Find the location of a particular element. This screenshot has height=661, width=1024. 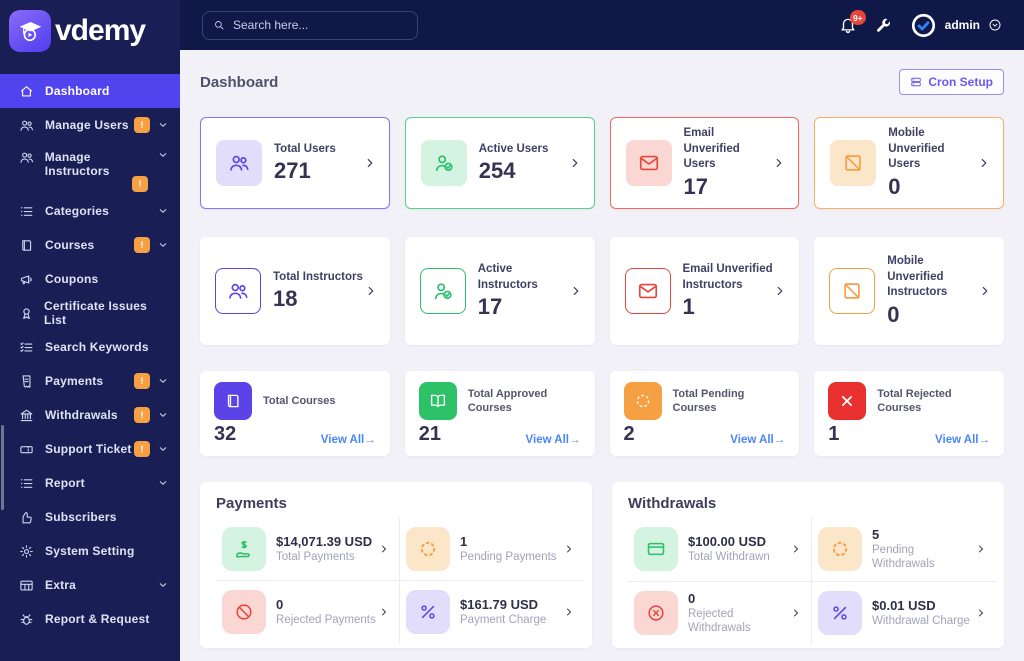

sidebar-item-system-setting: System Setting is located at coordinates (90, 551).